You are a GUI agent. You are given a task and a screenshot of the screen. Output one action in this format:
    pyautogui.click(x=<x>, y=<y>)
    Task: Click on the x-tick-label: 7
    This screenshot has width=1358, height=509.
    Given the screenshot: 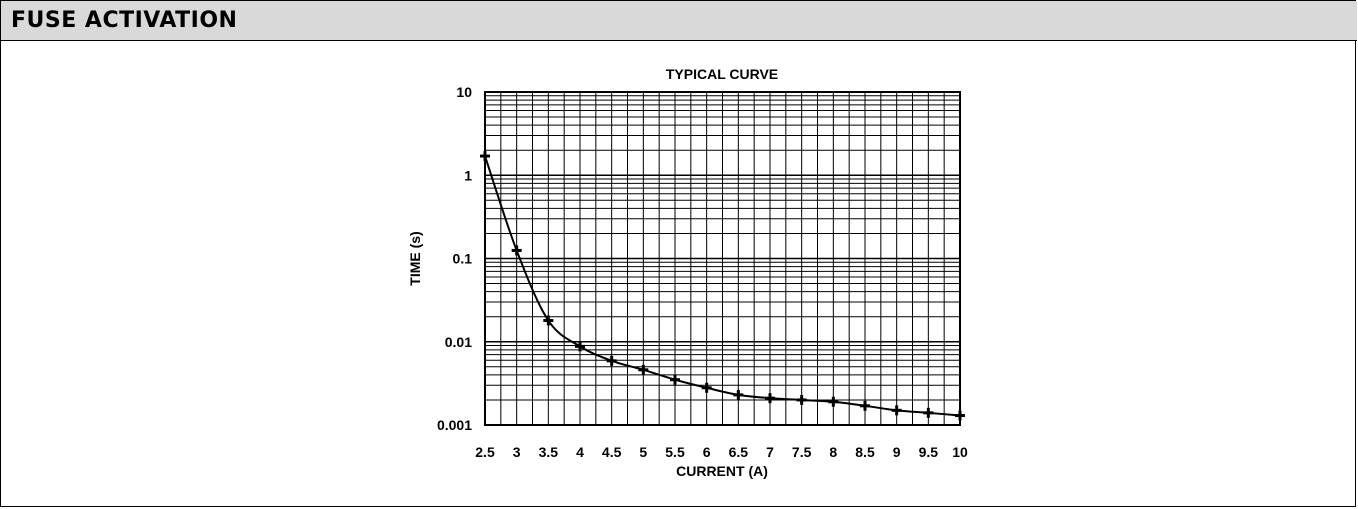 What is the action you would take?
    pyautogui.click(x=770, y=452)
    